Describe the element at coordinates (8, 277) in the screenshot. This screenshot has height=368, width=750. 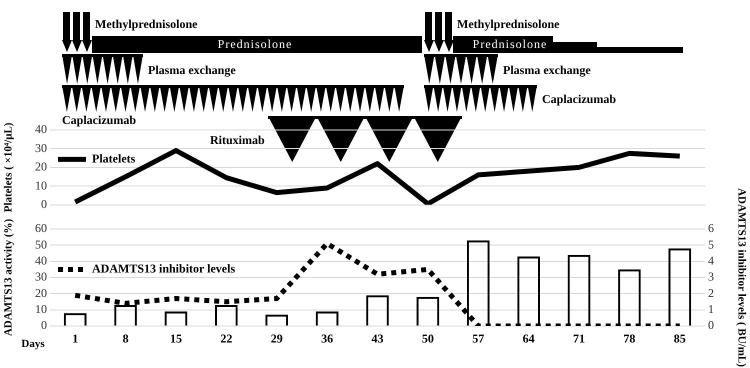
I see `y-axis-title: ADAMTS13 activity (%)` at that location.